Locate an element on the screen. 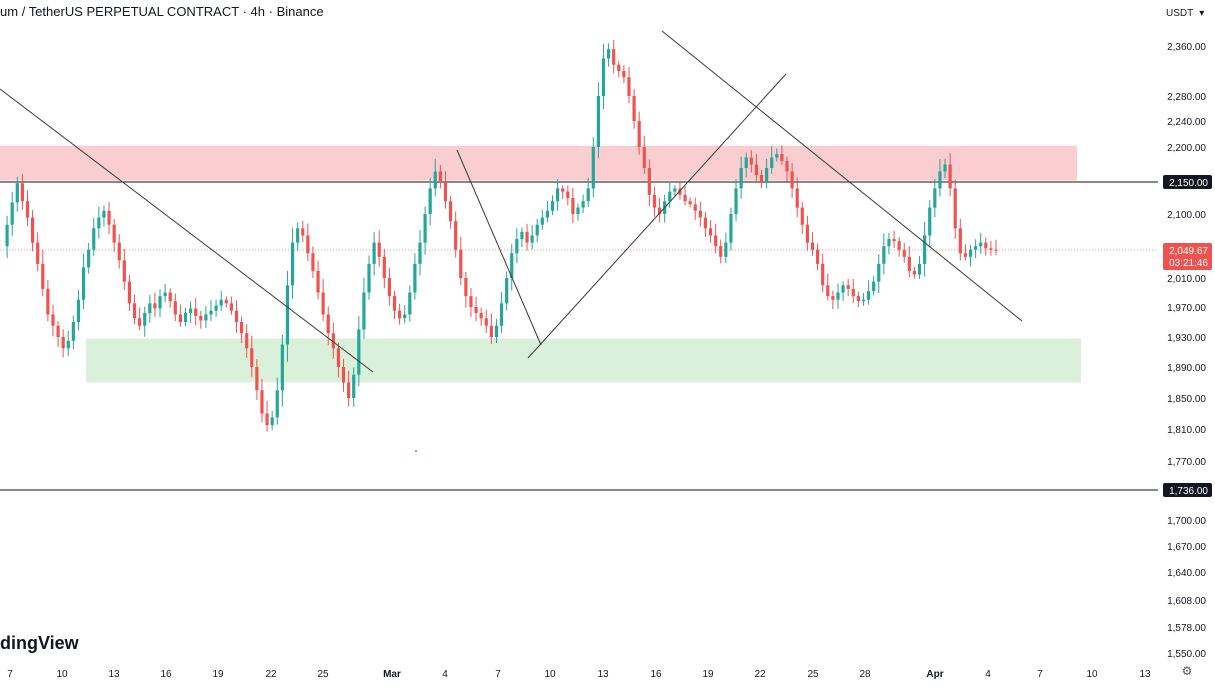 Image resolution: width=1215 pixels, height=687 pixels. countdown-label: 03:21:46 is located at coordinates (1188, 263).